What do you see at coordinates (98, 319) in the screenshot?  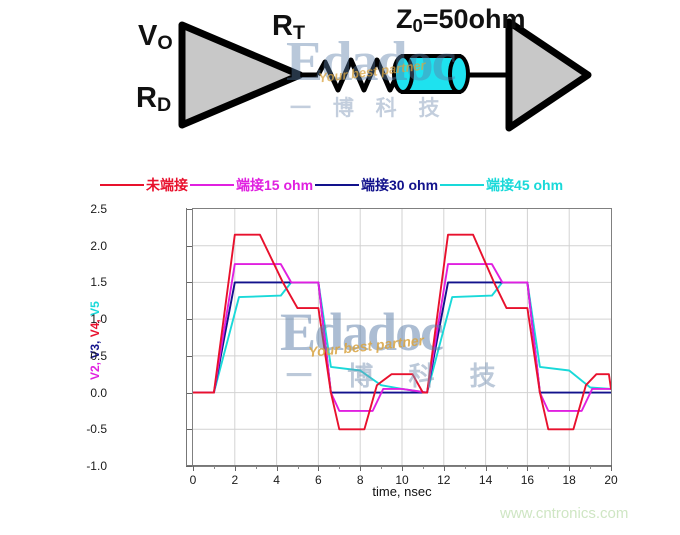 I see `y-tick-label: 1.0` at bounding box center [98, 319].